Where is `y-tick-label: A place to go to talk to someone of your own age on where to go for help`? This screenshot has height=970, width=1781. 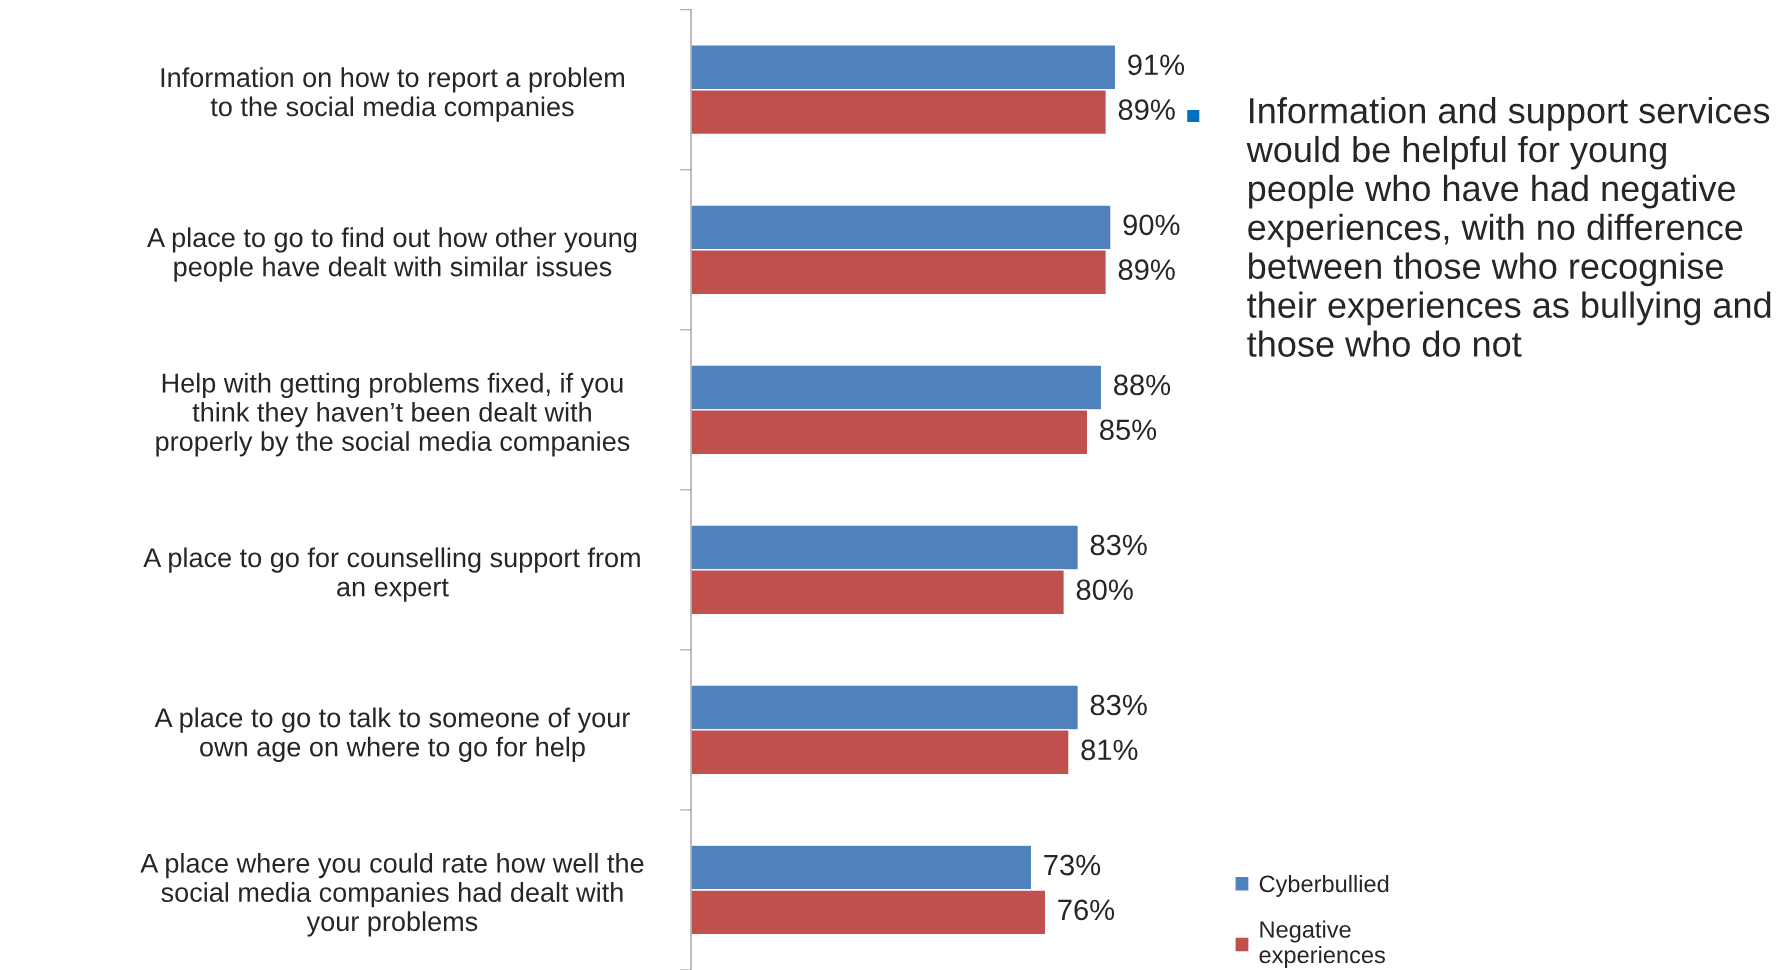 y-tick-label: A place to go to talk to someone of your own age on where to go for help is located at coordinates (392, 734).